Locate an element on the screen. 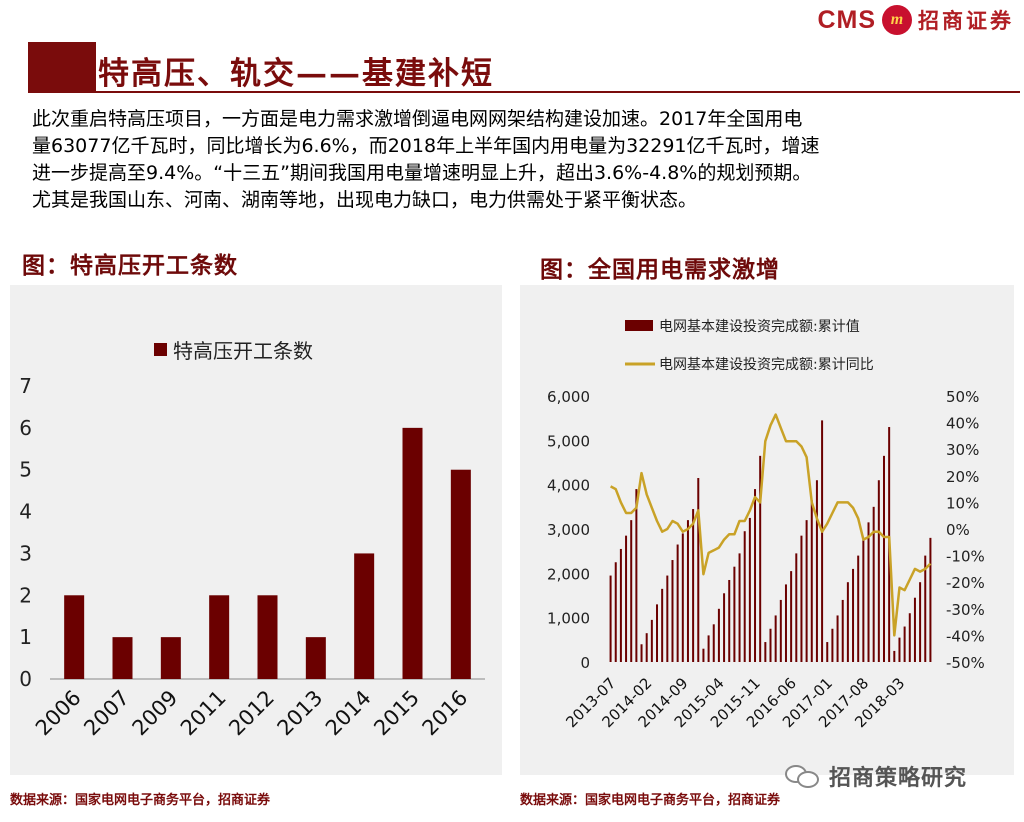  y-left-tick-label: 4,000 is located at coordinates (568, 486).